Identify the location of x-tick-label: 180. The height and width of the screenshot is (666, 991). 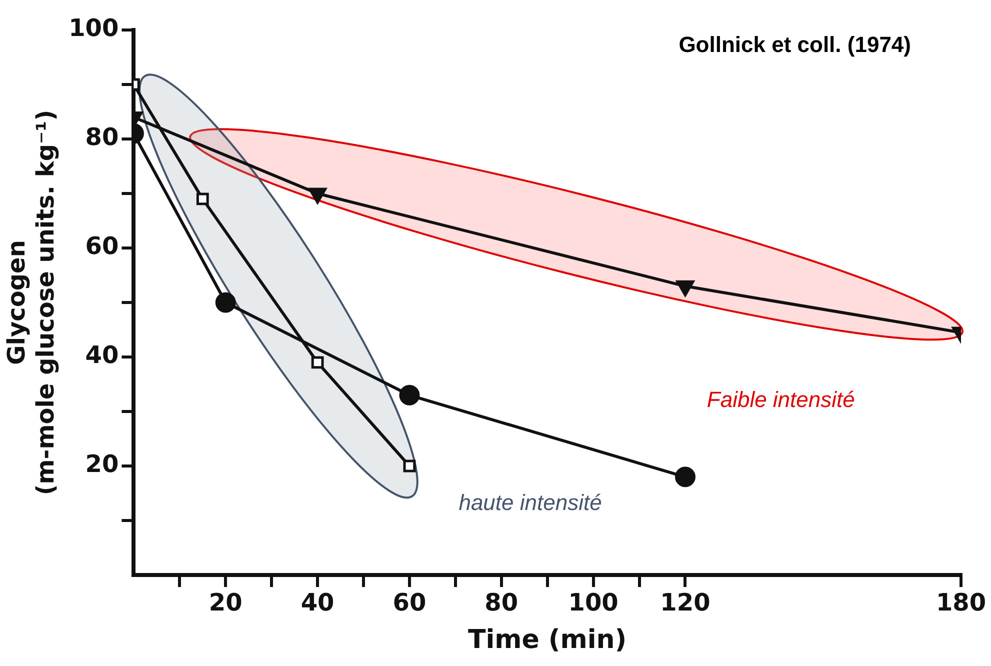
(961, 602).